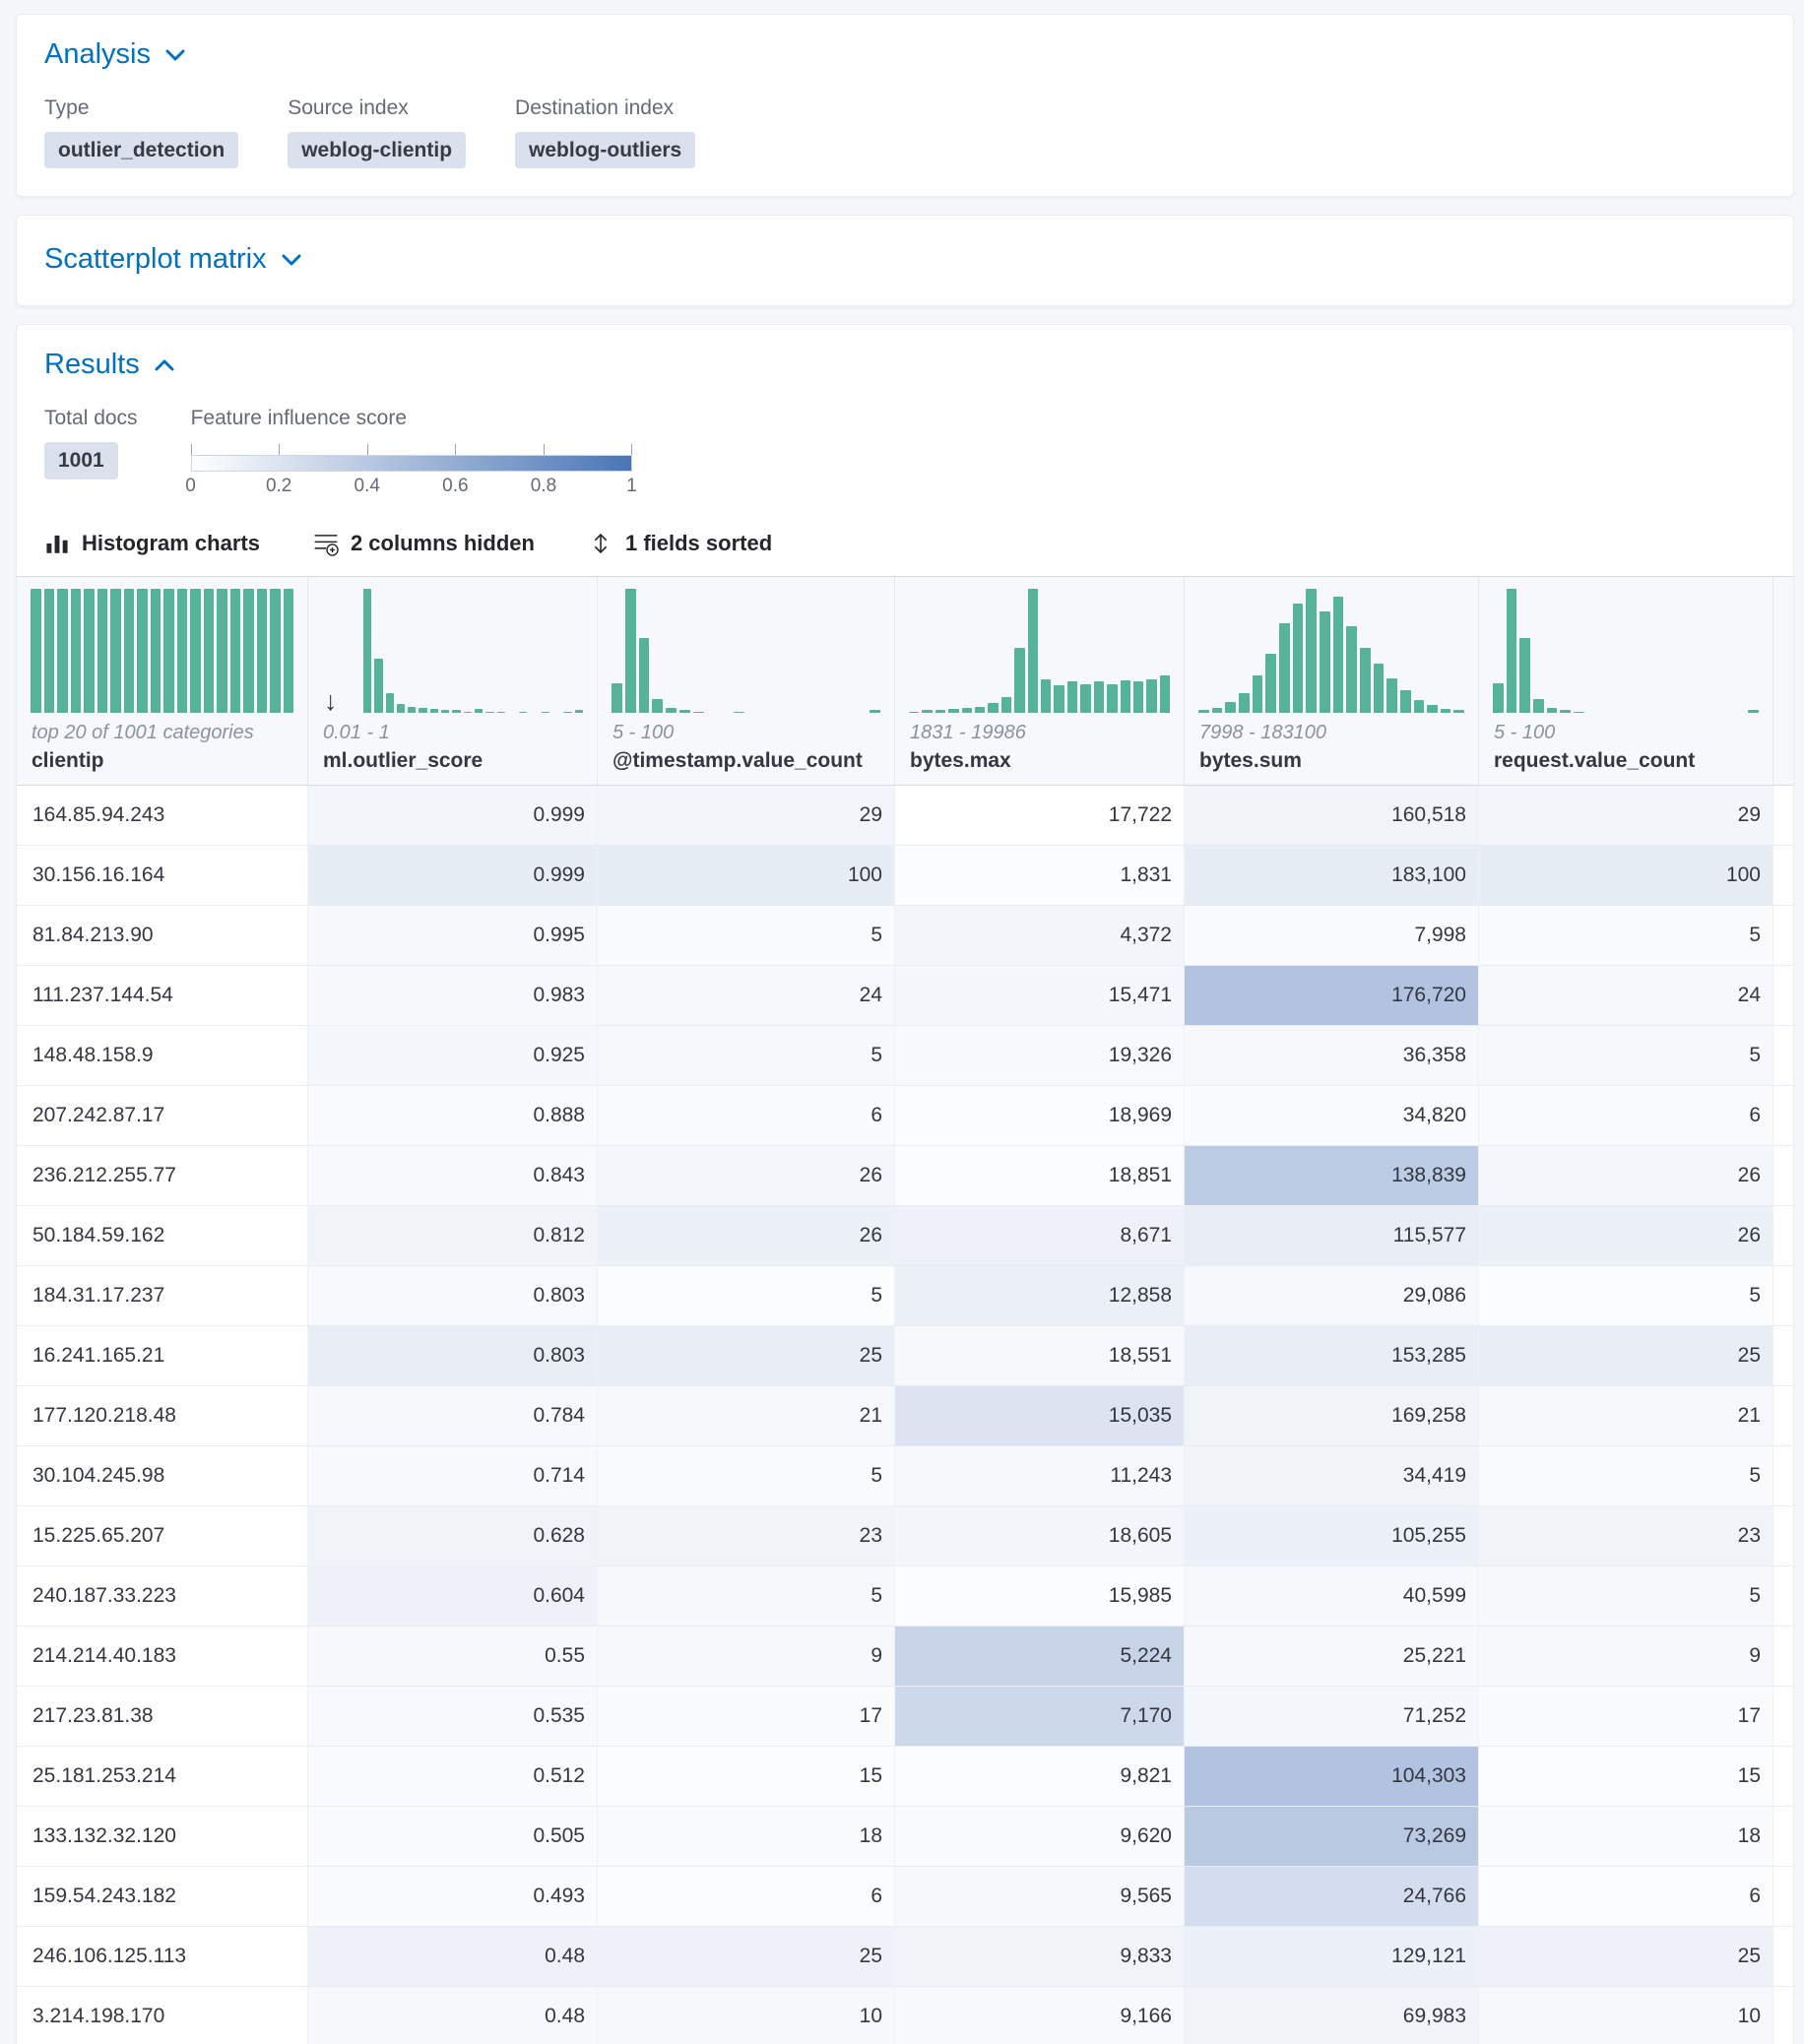 Image resolution: width=1804 pixels, height=2044 pixels. What do you see at coordinates (162, 681) in the screenshot?
I see `column-header-clientip: top 20 of 1001 categories clientip` at bounding box center [162, 681].